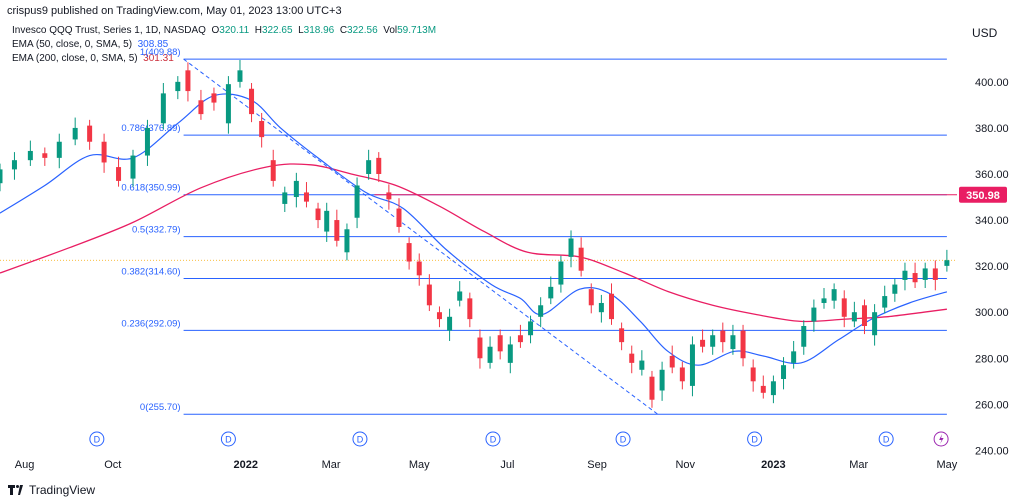 This screenshot has width=1024, height=503. I want to click on ema50-label: EMA (50, close, 0, SMA, 5), so click(72, 44).